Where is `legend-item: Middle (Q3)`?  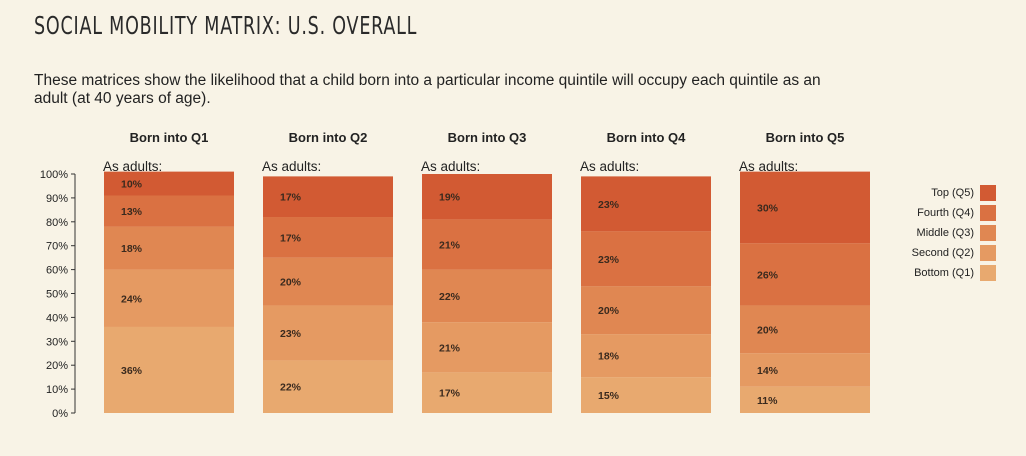 legend-item: Middle (Q3) is located at coordinates (938, 233).